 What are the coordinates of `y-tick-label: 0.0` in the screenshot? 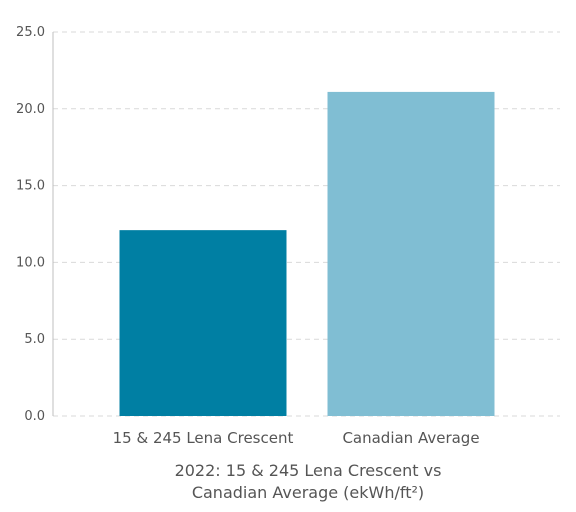 It's located at (34, 416).